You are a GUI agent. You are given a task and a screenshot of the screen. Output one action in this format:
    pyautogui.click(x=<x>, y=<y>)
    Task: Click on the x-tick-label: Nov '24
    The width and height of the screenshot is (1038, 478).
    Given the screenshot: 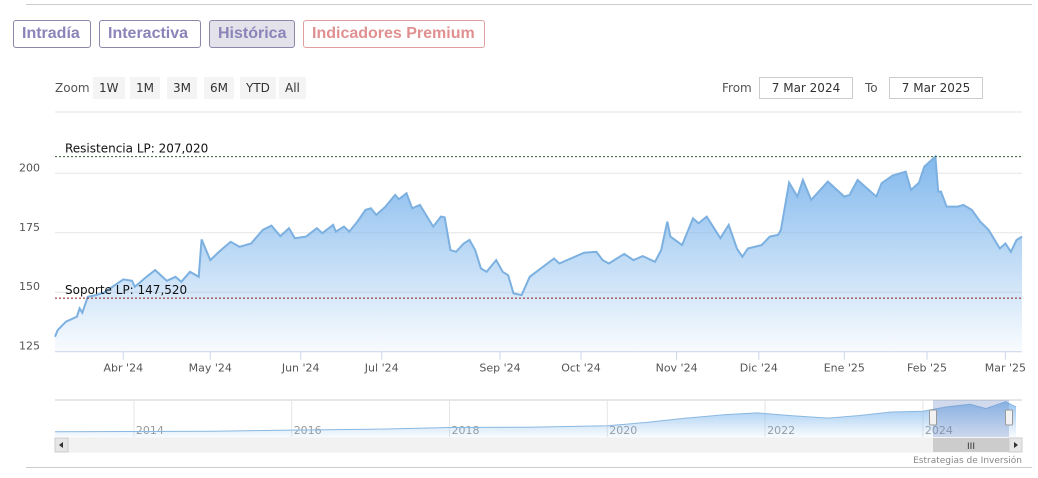 What is the action you would take?
    pyautogui.click(x=677, y=368)
    